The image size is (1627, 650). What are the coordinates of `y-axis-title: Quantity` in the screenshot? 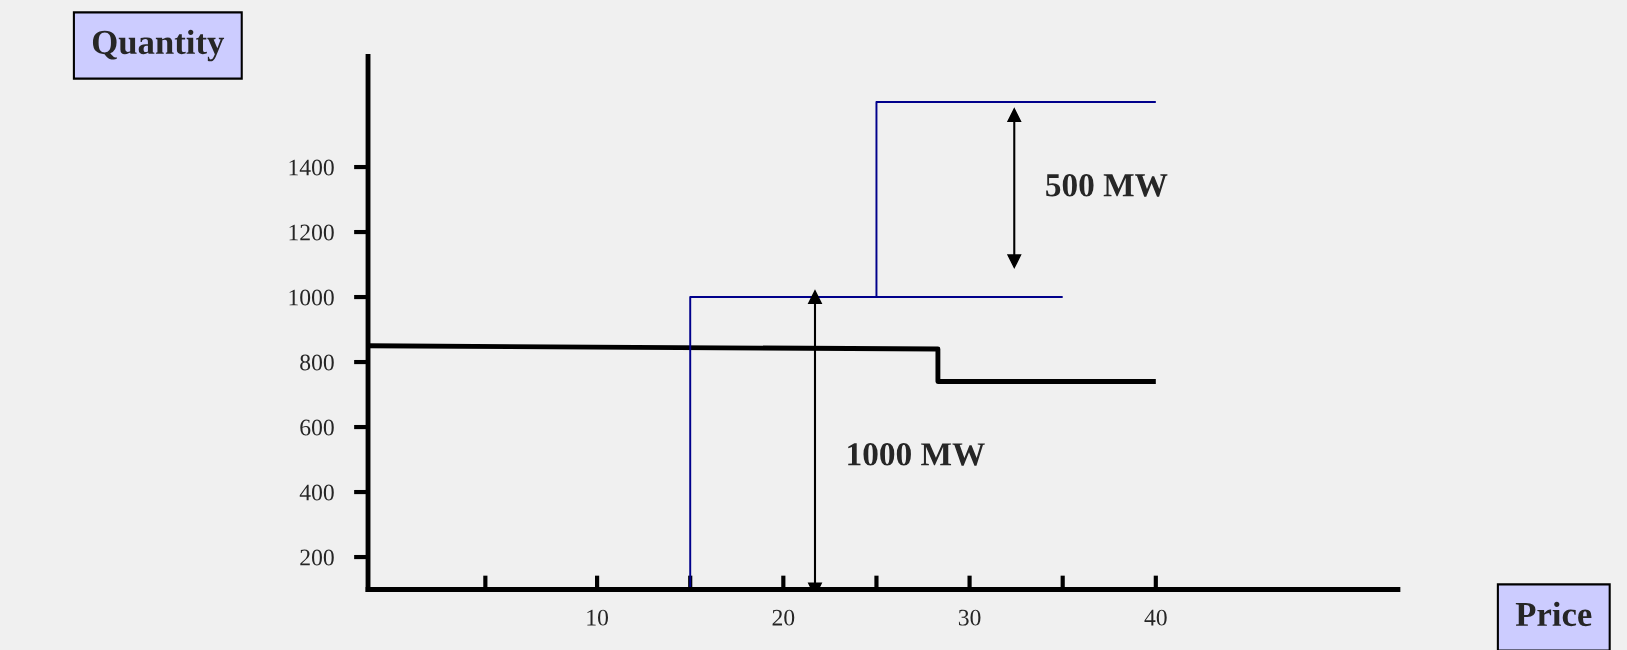 It's located at (158, 45).